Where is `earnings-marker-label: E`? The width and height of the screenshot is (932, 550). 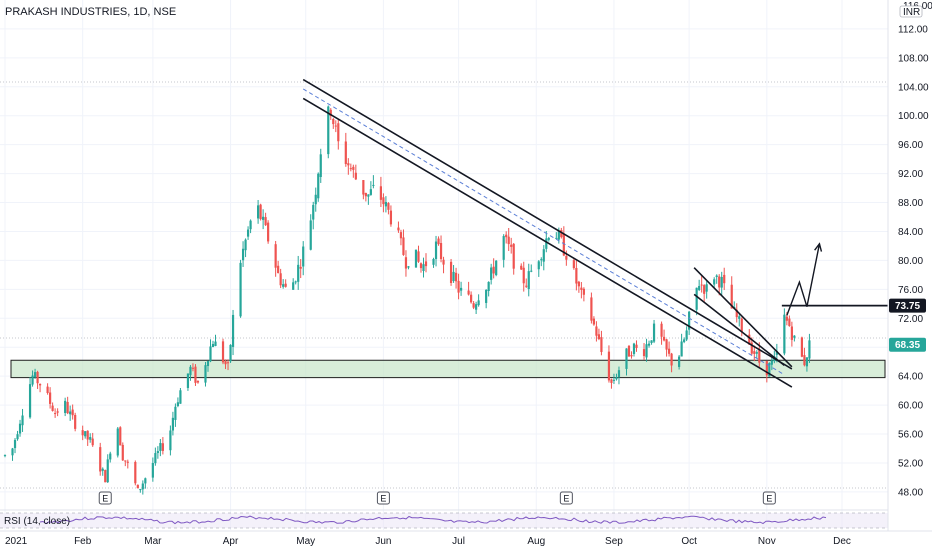
earnings-marker-label: E is located at coordinates (105, 499).